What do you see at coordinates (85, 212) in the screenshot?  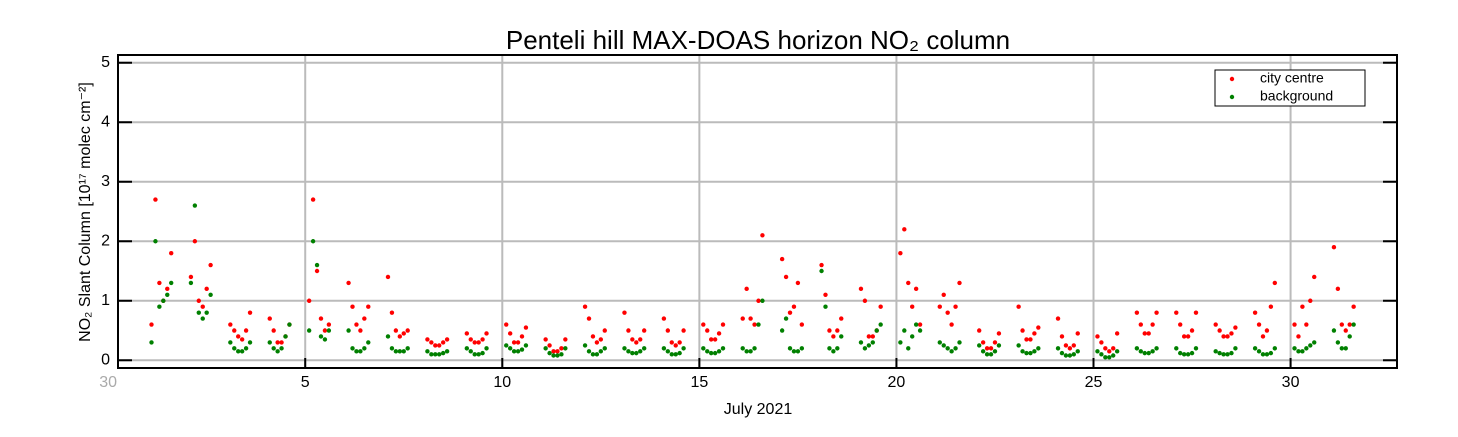 I see `y-axis-label: NO₂ Slant Column [10¹⁷ molec cm⁻²]` at bounding box center [85, 212].